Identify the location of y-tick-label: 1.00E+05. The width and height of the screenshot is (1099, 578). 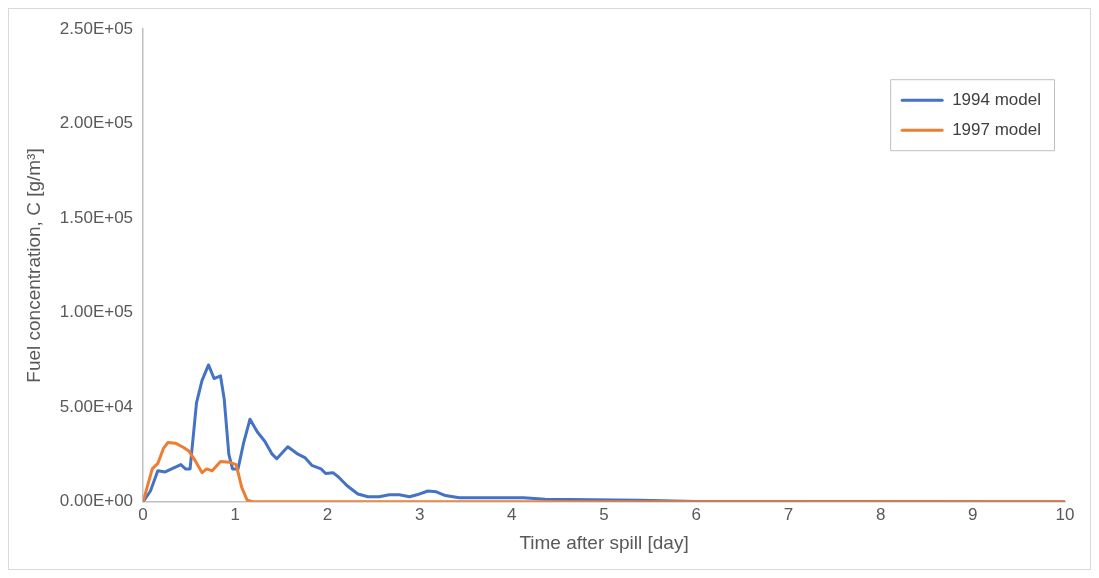
(96, 312).